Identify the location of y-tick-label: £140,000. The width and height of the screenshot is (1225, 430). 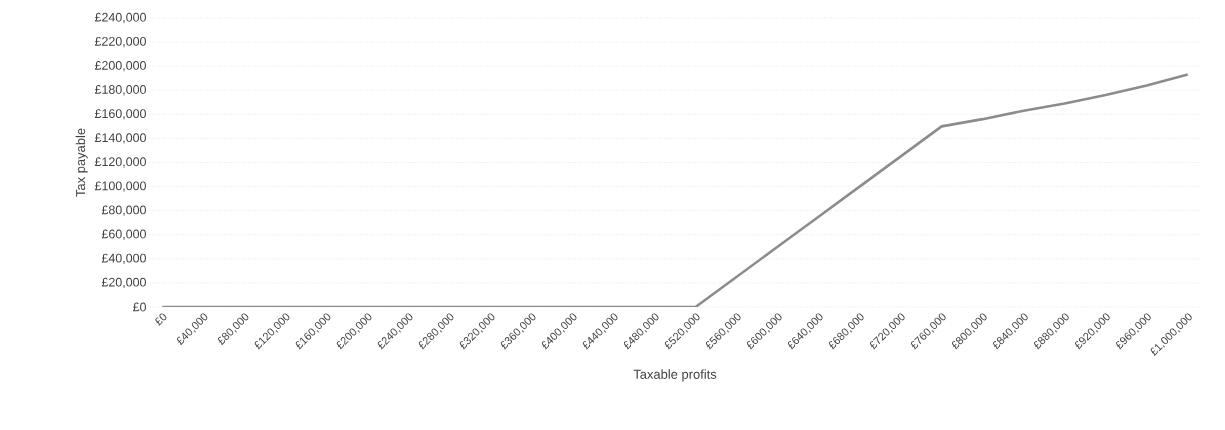
(120, 138).